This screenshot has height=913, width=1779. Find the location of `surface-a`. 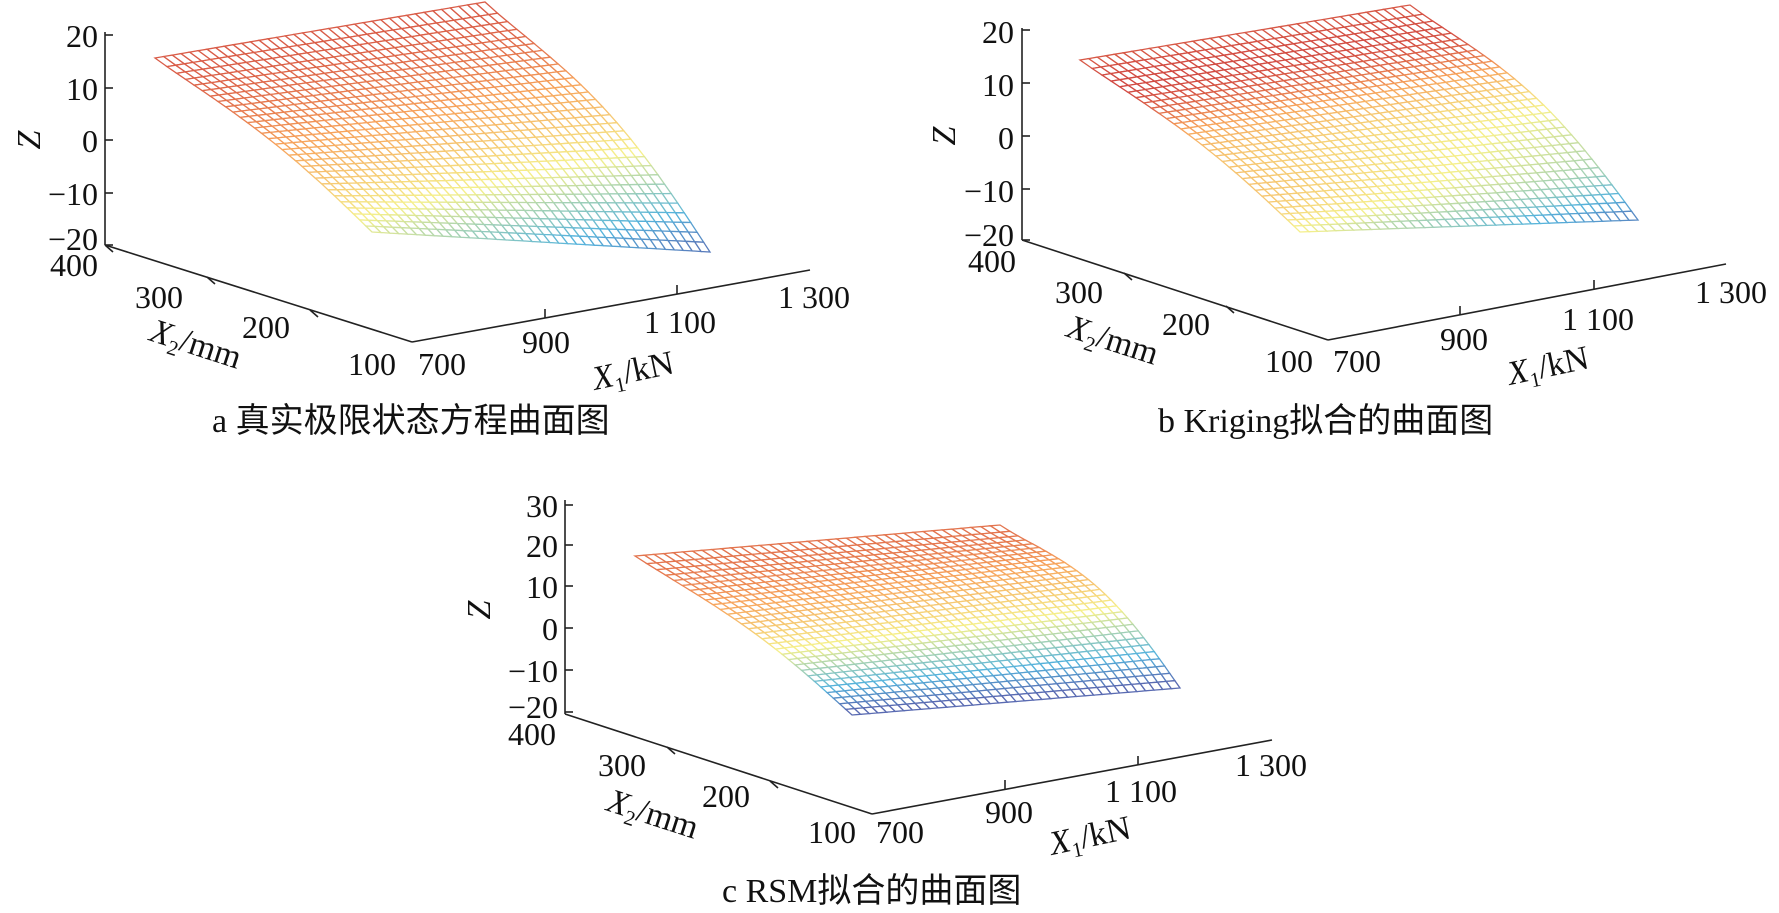

surface-a is located at coordinates (432, 127).